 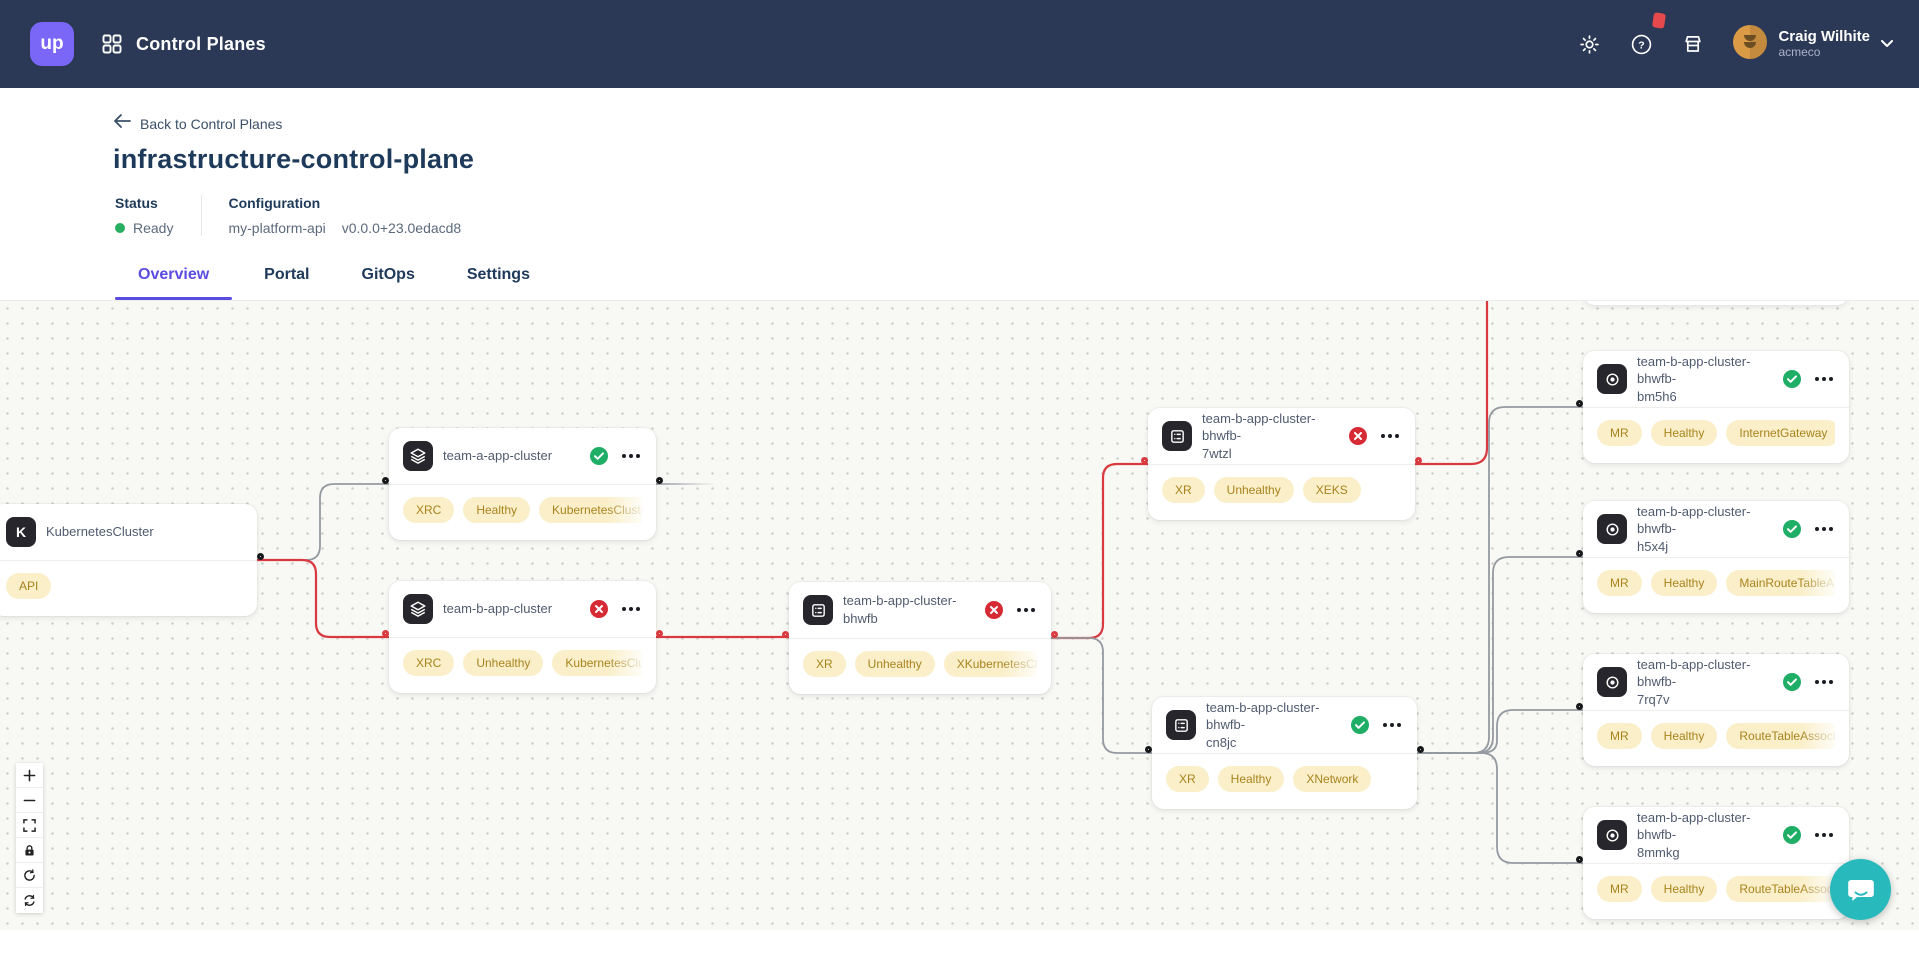 What do you see at coordinates (1177, 436) in the screenshot?
I see `composite-resource-icon` at bounding box center [1177, 436].